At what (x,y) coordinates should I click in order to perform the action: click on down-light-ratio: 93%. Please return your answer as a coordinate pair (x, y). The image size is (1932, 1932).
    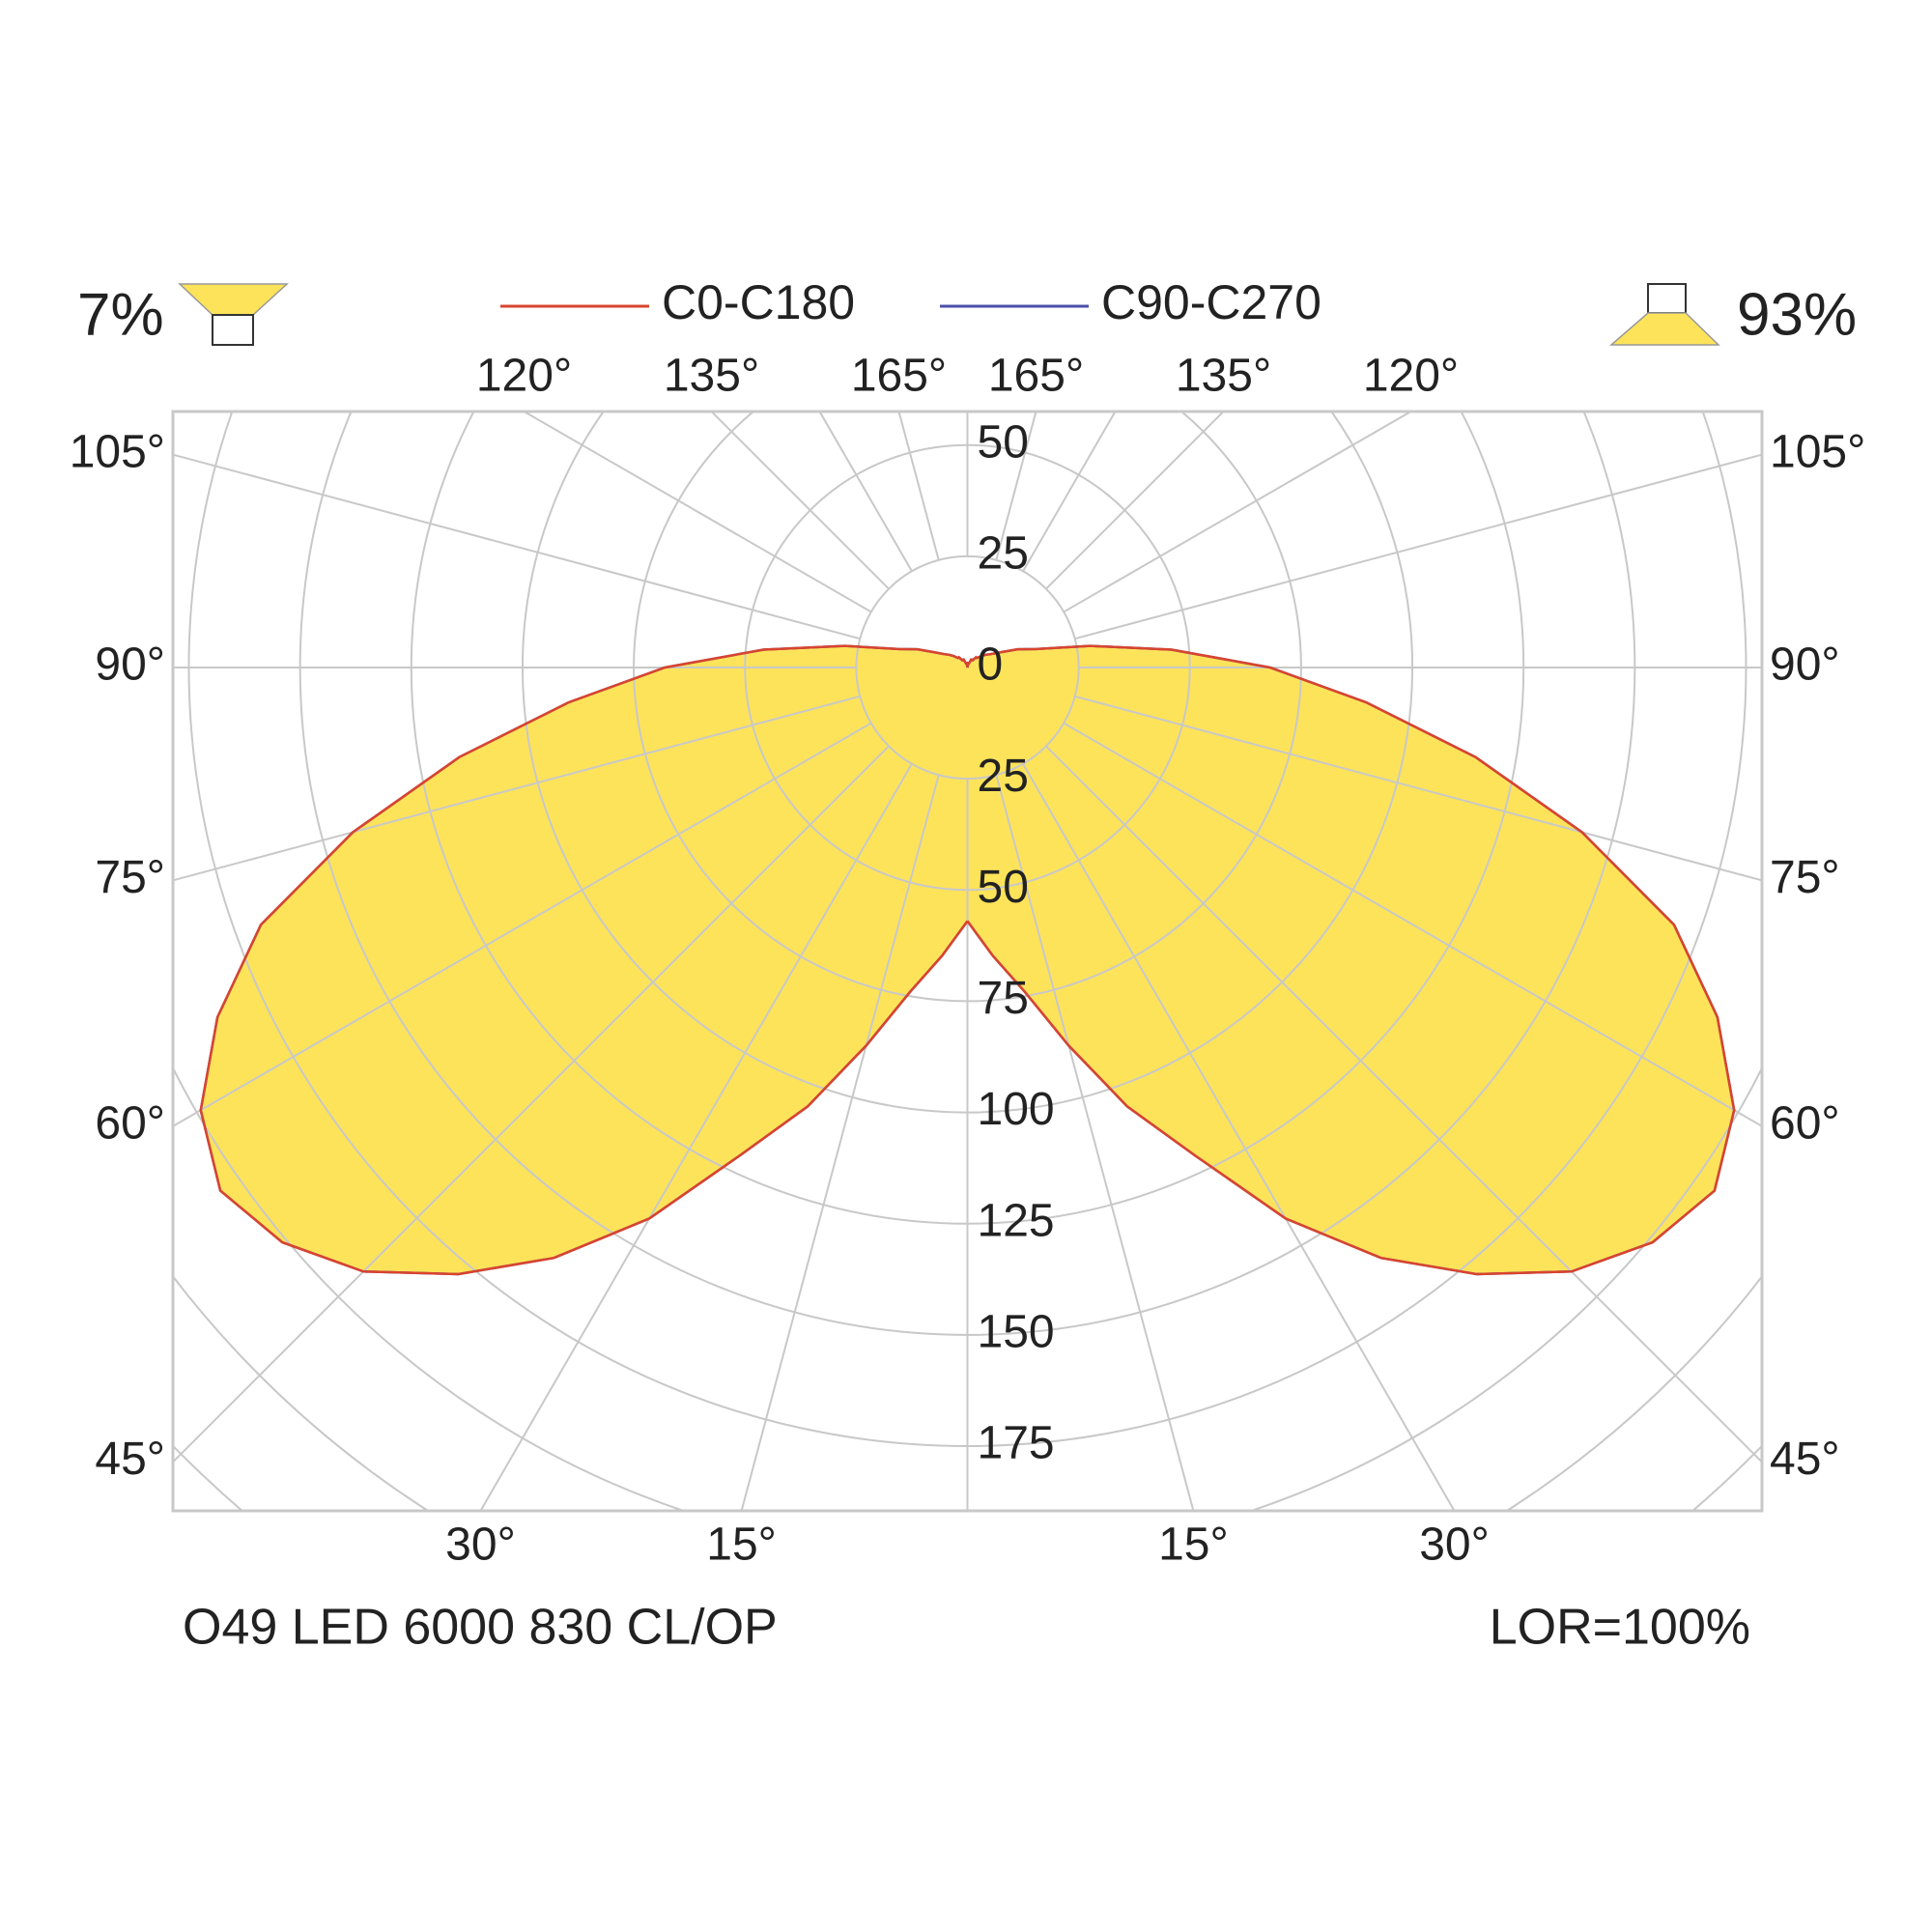
    Looking at the image, I should click on (1797, 314).